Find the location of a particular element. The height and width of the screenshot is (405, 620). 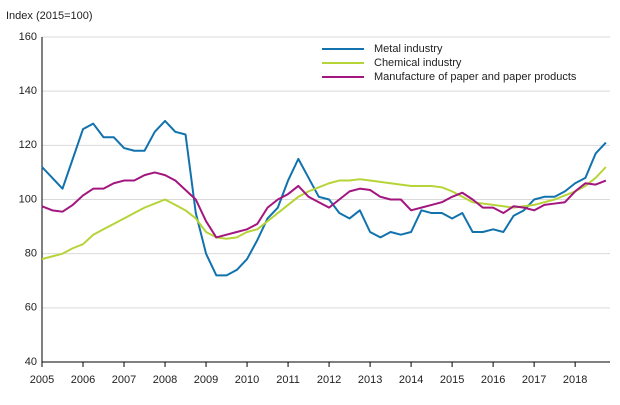

x-tick-label: 2006 is located at coordinates (83, 380).